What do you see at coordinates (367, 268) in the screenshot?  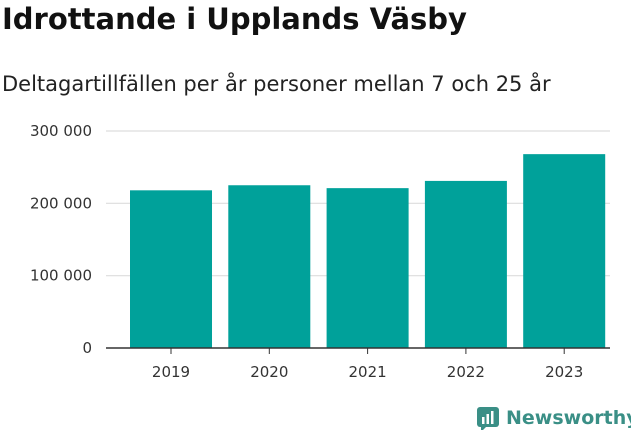 I see `bar-2021` at bounding box center [367, 268].